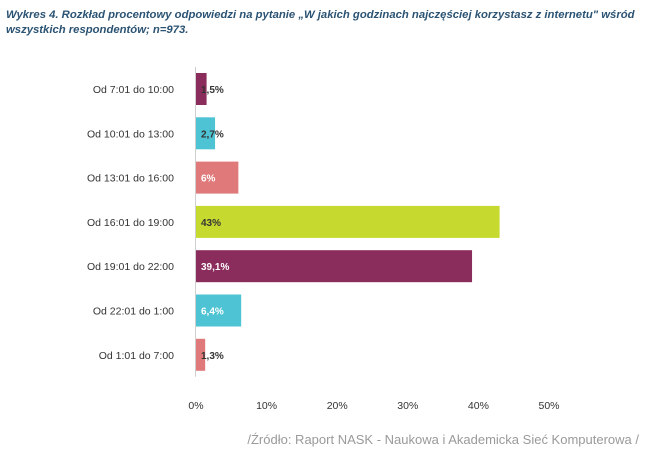 The width and height of the screenshot is (645, 454). What do you see at coordinates (136, 356) in the screenshot?
I see `category-label: Od 1:01 do 7:00` at bounding box center [136, 356].